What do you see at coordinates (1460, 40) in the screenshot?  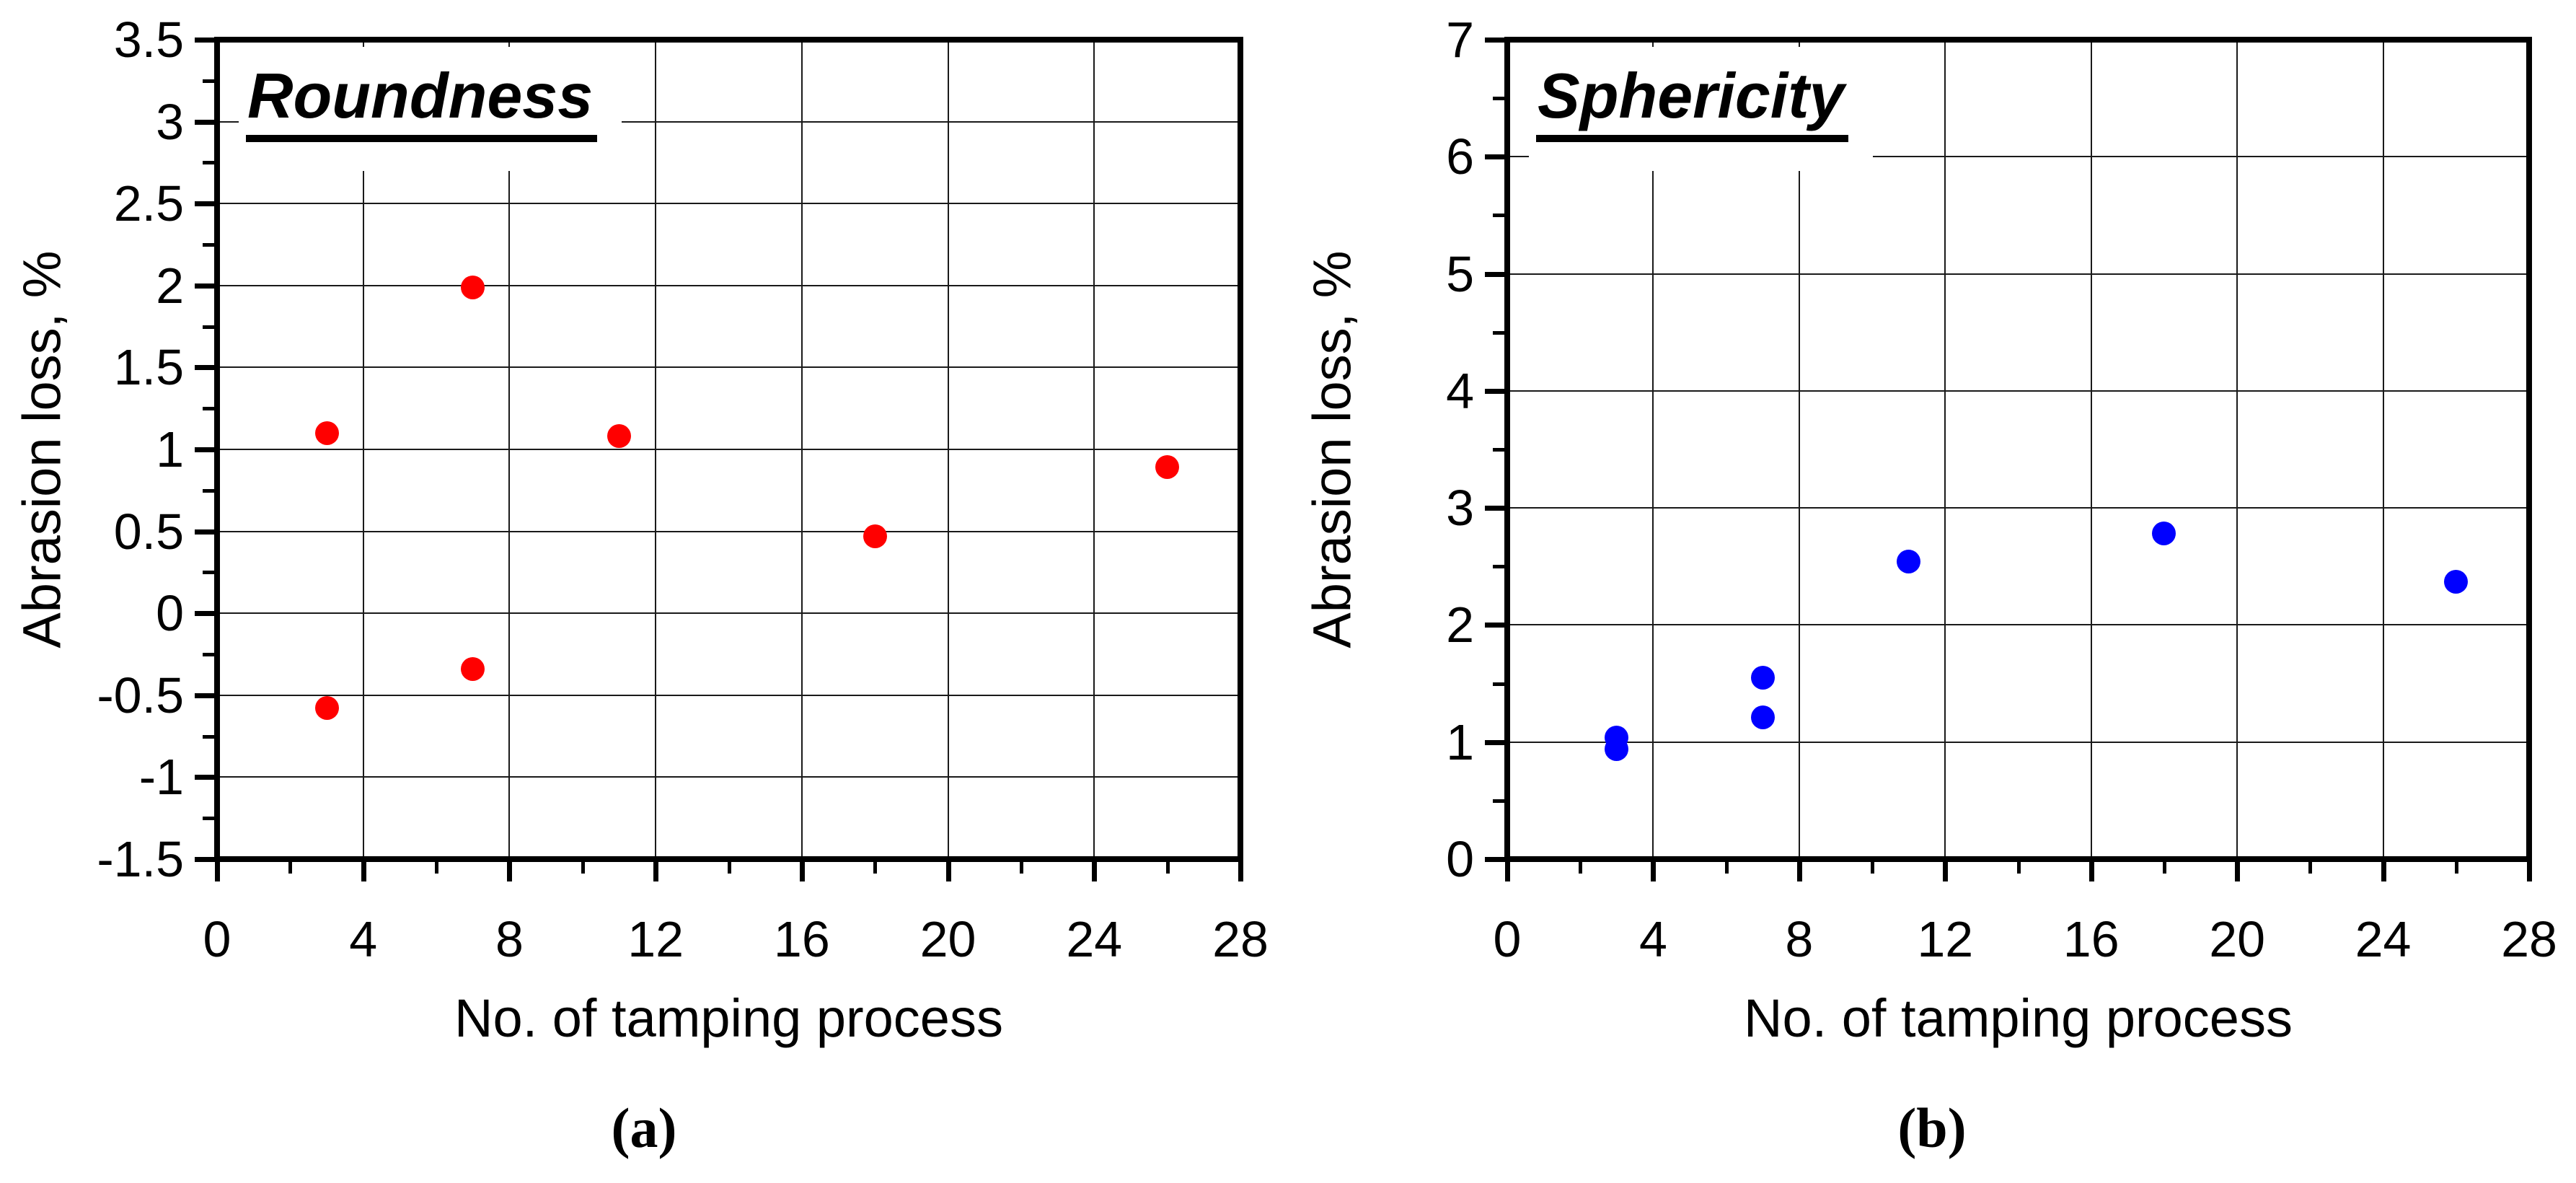 I see `y-axis-tick-label: 7` at bounding box center [1460, 40].